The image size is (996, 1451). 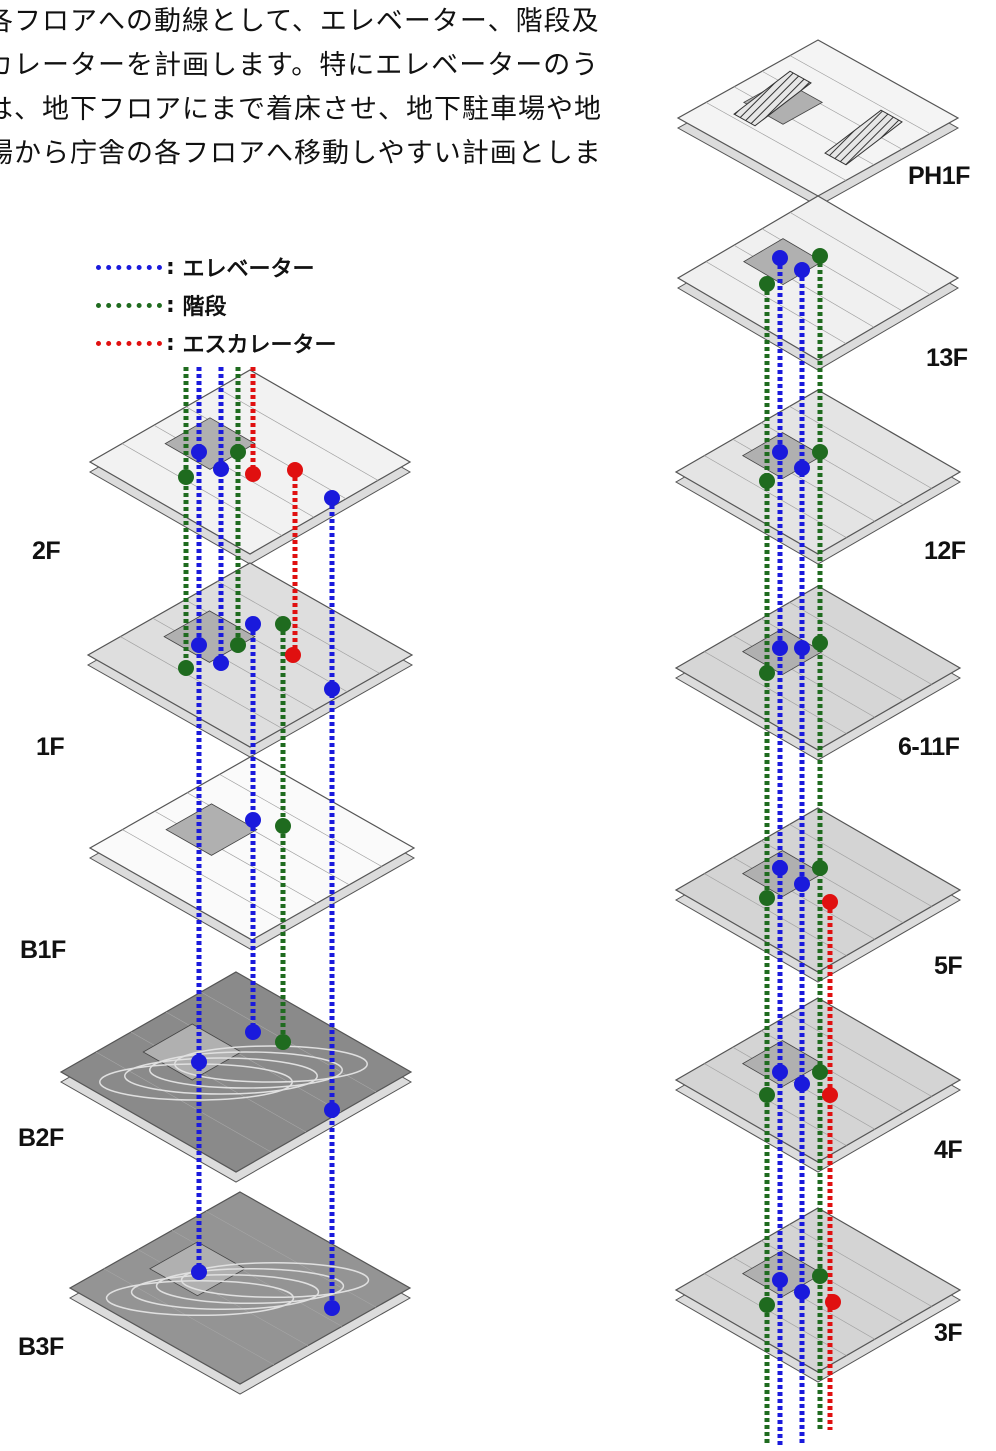 I want to click on plate-ph1f, so click(x=818, y=123).